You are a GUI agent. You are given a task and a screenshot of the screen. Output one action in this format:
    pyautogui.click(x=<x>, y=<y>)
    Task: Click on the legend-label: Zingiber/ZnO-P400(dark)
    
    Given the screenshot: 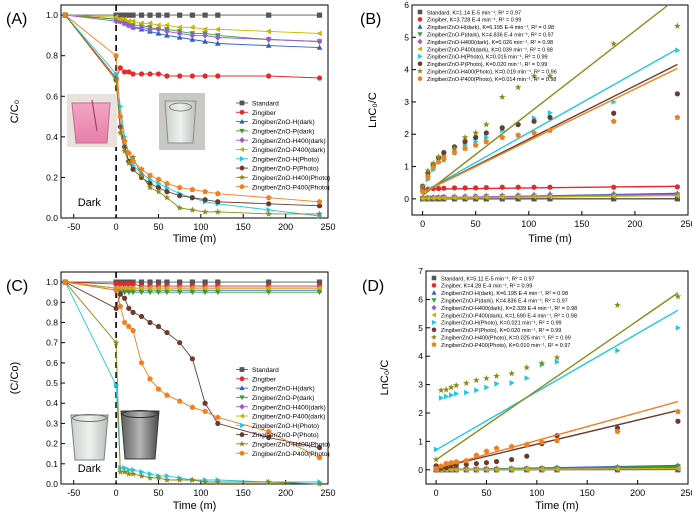 What is the action you would take?
    pyautogui.click(x=288, y=417)
    